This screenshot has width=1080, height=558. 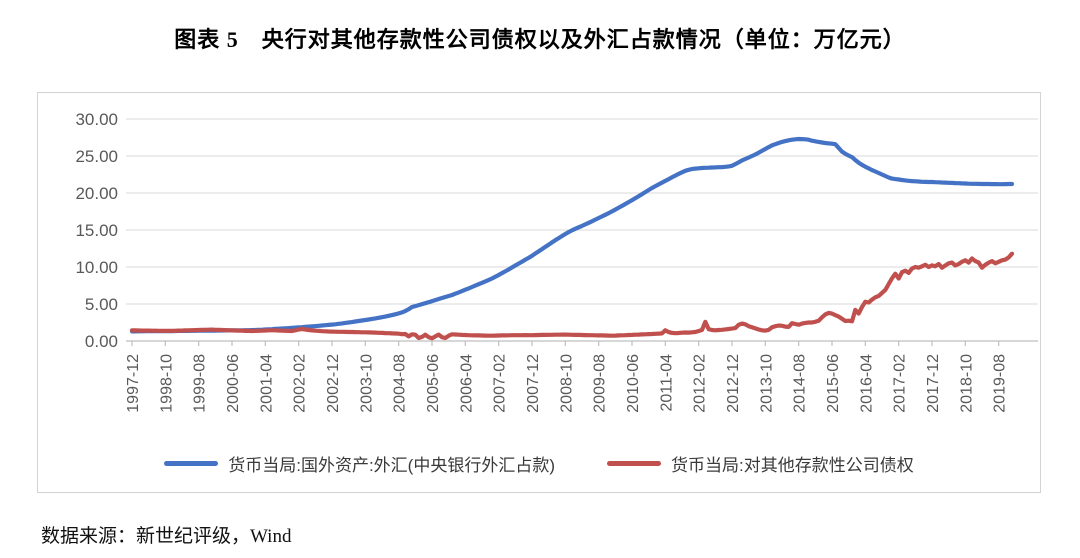 What do you see at coordinates (666, 383) in the screenshot?
I see `svg-text: 2011-04` at bounding box center [666, 383].